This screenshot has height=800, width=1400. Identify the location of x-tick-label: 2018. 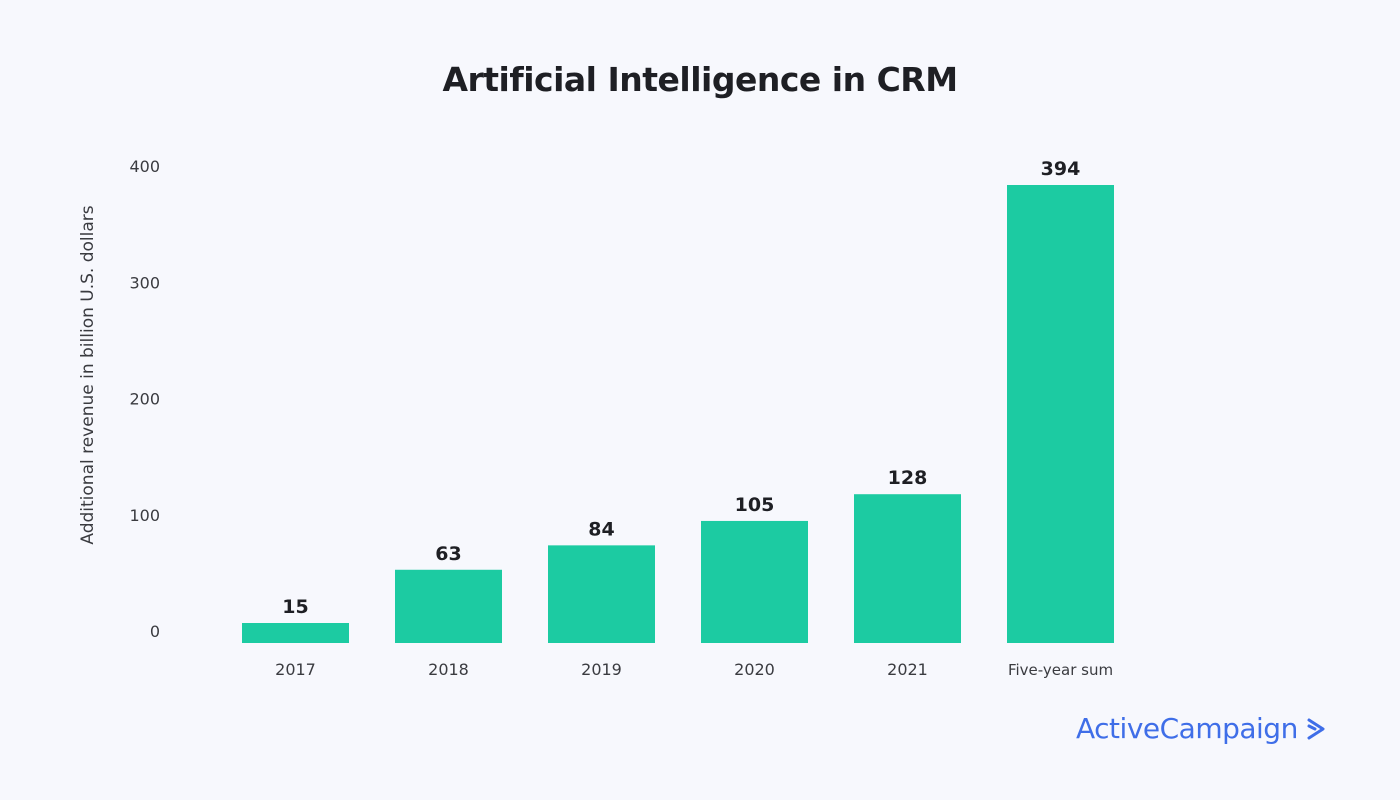
(448, 669).